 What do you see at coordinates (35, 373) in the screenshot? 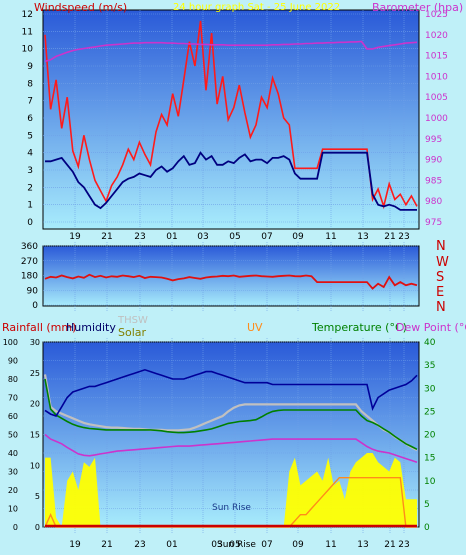
I see `rainfall-tick-label: 25` at bounding box center [35, 373].